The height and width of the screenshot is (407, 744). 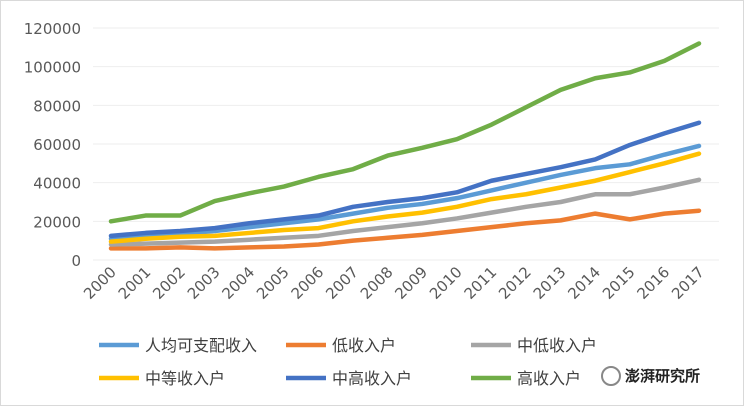 What do you see at coordinates (308, 283) in the screenshot?
I see `x-tick-label: 2006` at bounding box center [308, 283].